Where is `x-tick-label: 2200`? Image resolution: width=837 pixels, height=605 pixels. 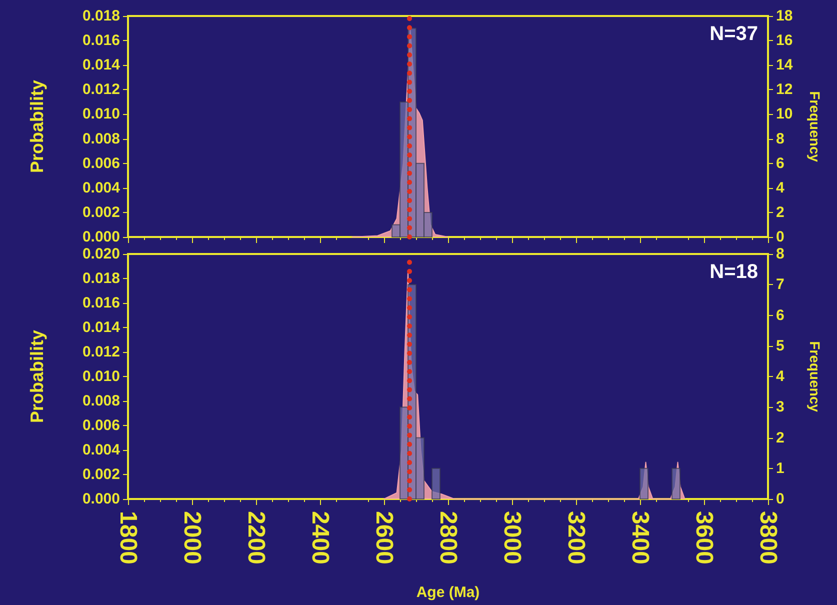
x-tick-label: 2200 is located at coordinates (256, 537).